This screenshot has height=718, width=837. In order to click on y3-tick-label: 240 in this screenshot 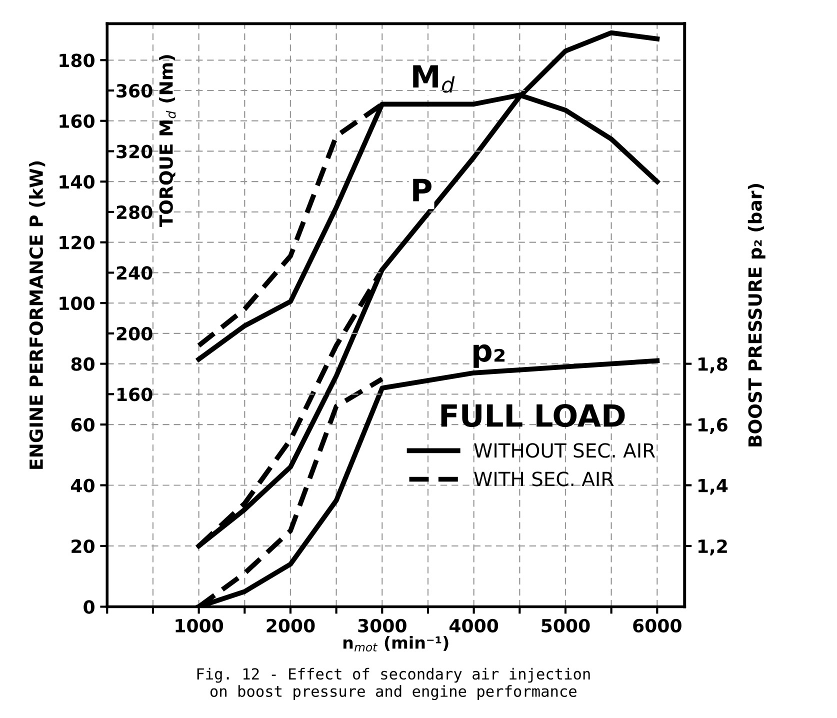, I will do `click(134, 273)`.